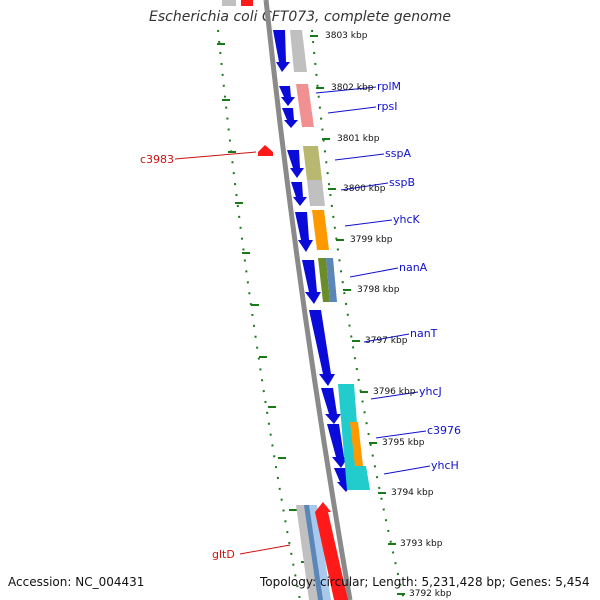 The height and width of the screenshot is (600, 600). What do you see at coordinates (364, 189) in the screenshot?
I see `kbp-label-3800: 3800 kbp` at bounding box center [364, 189].